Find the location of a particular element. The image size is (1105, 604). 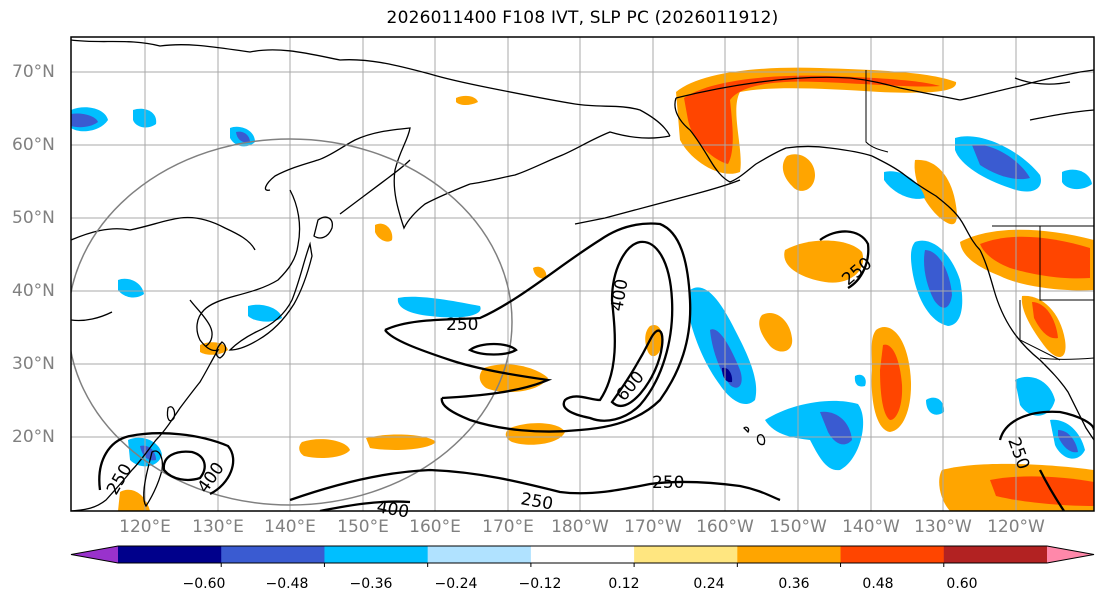

borders is located at coordinates (979, 215).